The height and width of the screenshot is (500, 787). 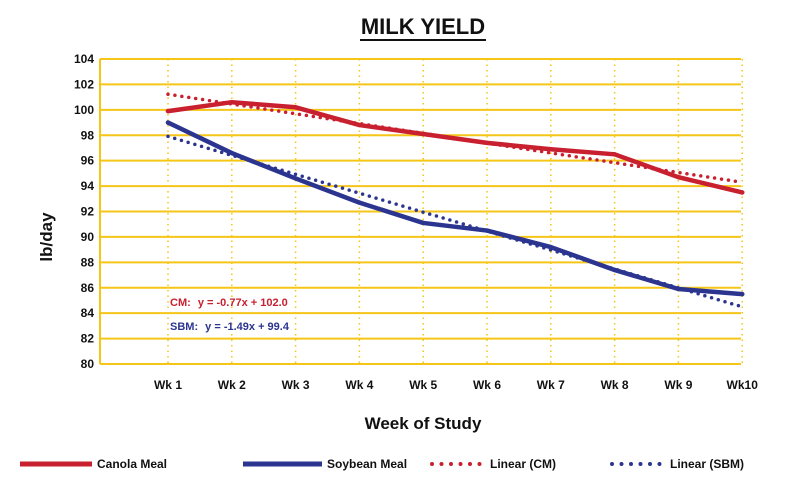 What do you see at coordinates (743, 385) in the screenshot?
I see `x-tick-label: Wk10` at bounding box center [743, 385].